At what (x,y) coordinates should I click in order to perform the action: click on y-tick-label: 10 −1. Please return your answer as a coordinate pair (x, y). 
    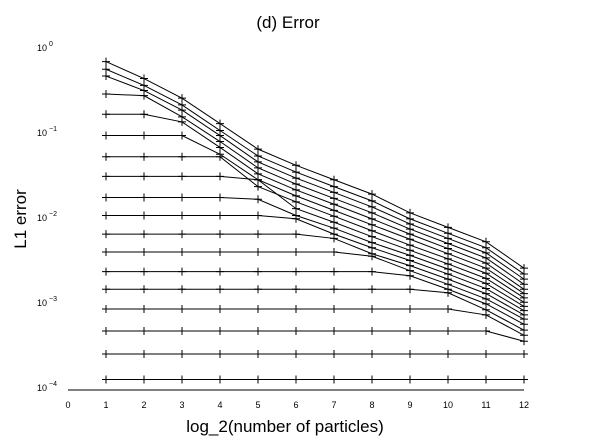
    Looking at the image, I should click on (47, 132).